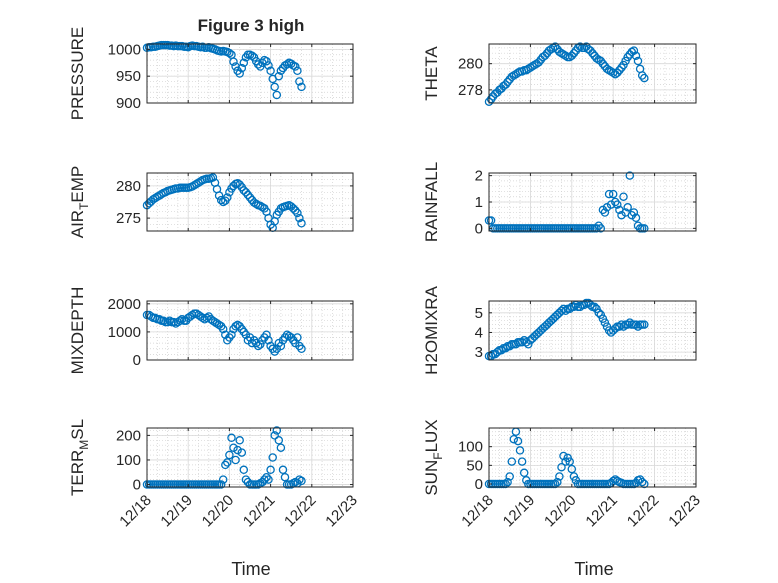 The width and height of the screenshot is (778, 583). Describe the element at coordinates (601, 511) in the screenshot. I see `x-tick-label: 12/21` at that location.